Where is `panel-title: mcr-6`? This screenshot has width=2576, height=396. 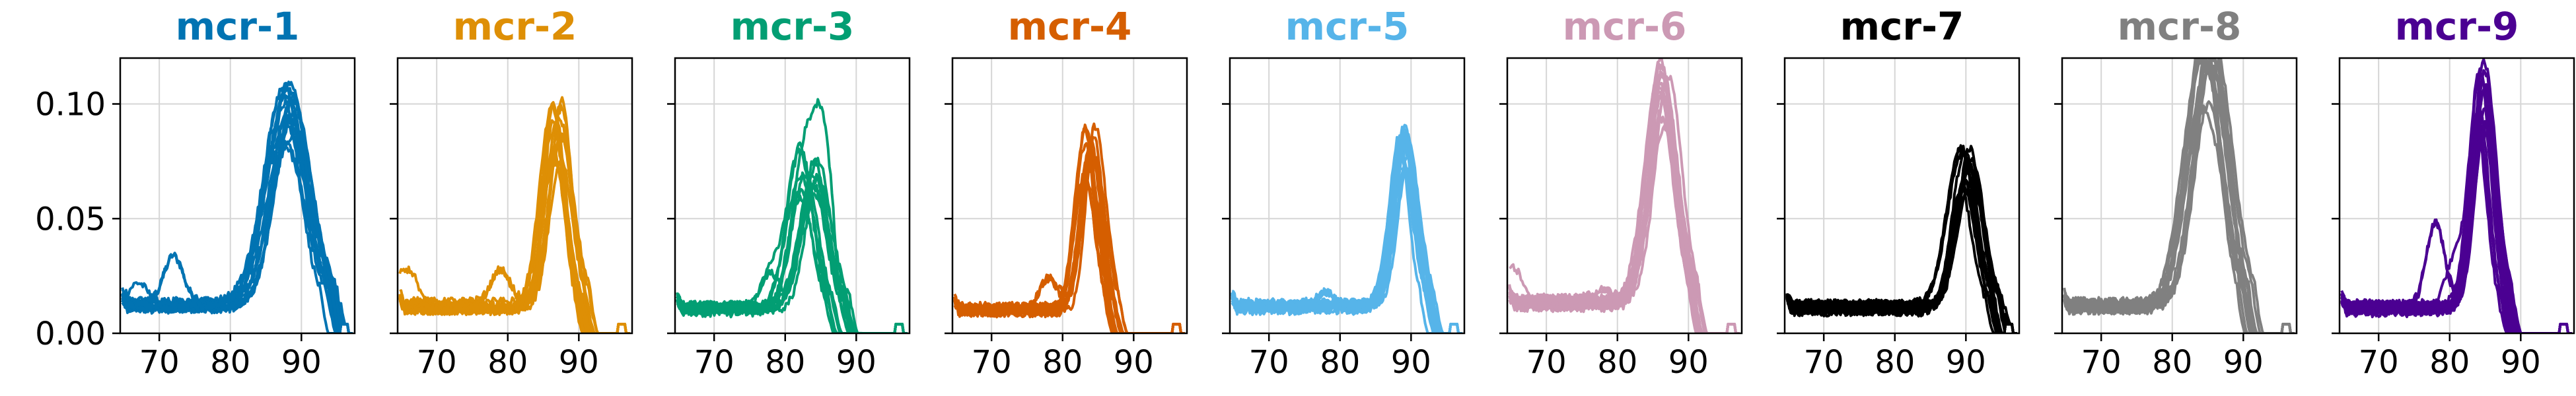 panel-title: mcr-6 is located at coordinates (1625, 26).